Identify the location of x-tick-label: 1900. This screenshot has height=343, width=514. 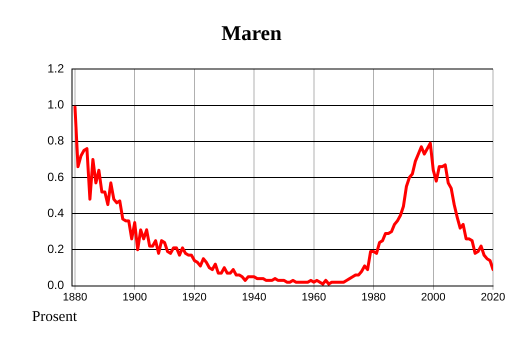
(134, 297).